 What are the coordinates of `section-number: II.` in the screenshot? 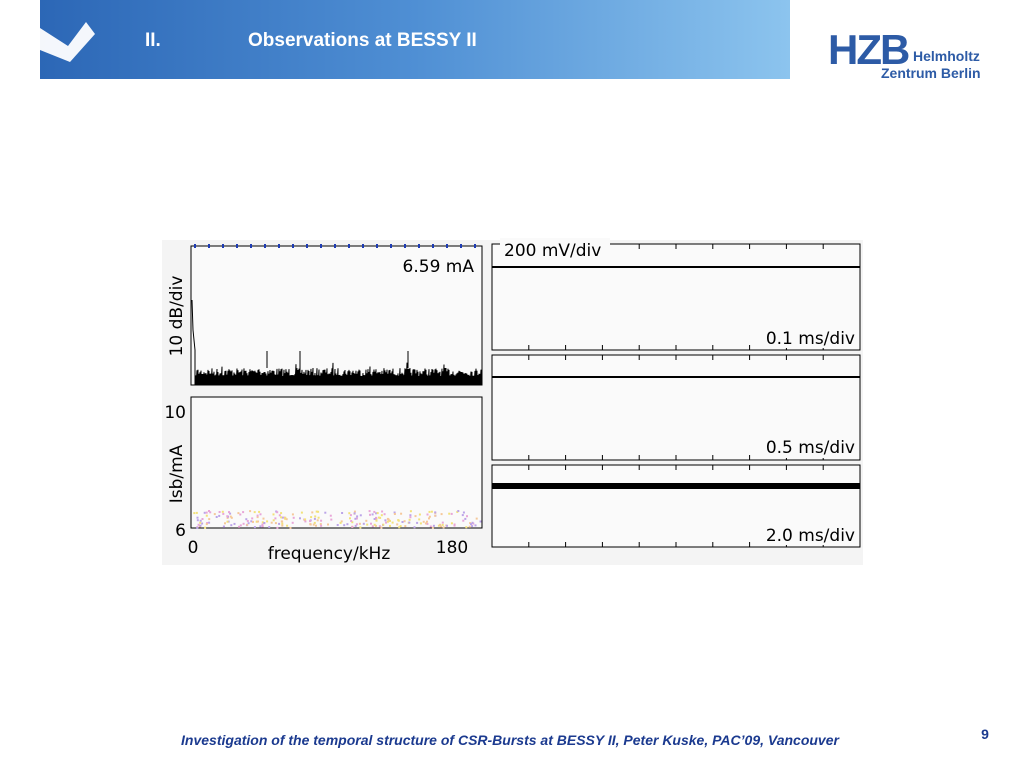 It's located at (153, 40).